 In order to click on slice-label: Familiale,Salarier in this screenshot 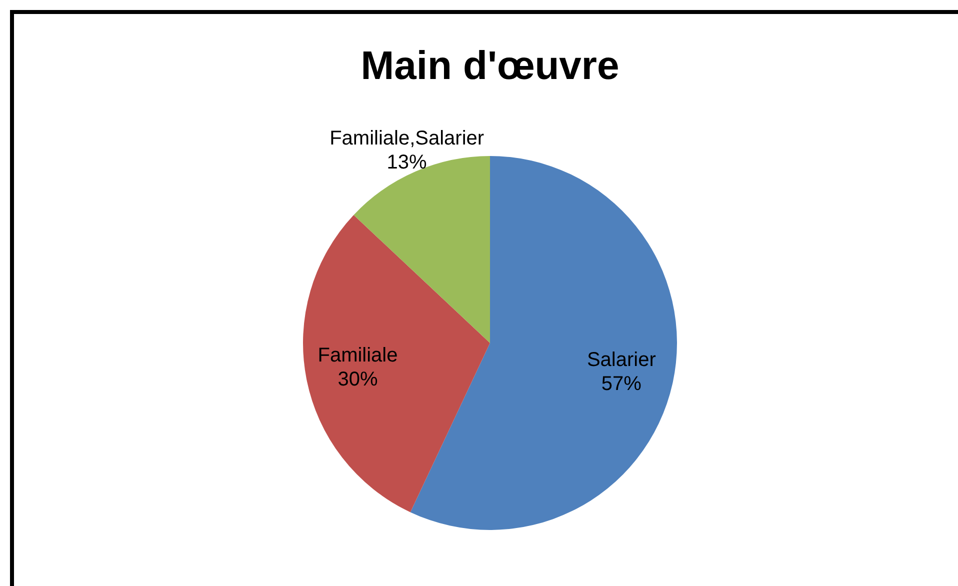, I will do `click(407, 138)`.